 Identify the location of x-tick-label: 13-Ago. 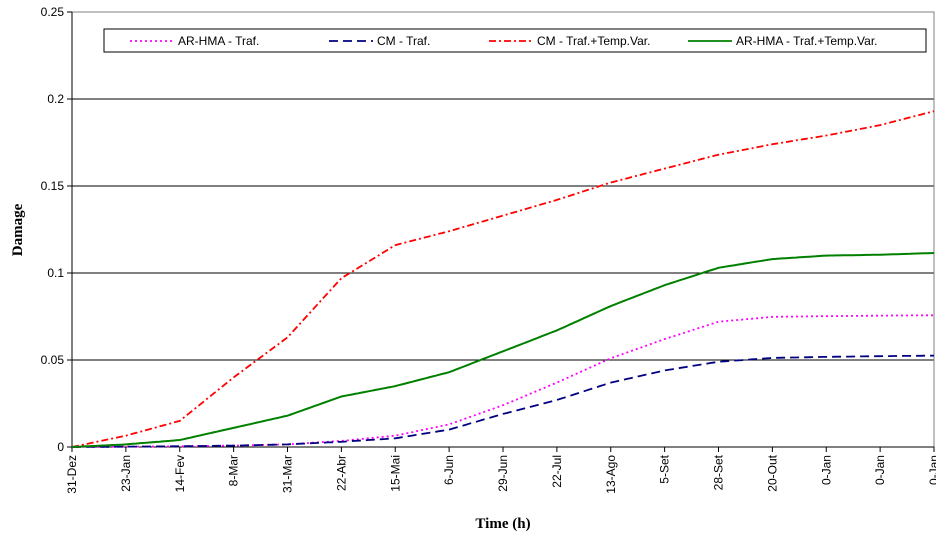
(611, 474).